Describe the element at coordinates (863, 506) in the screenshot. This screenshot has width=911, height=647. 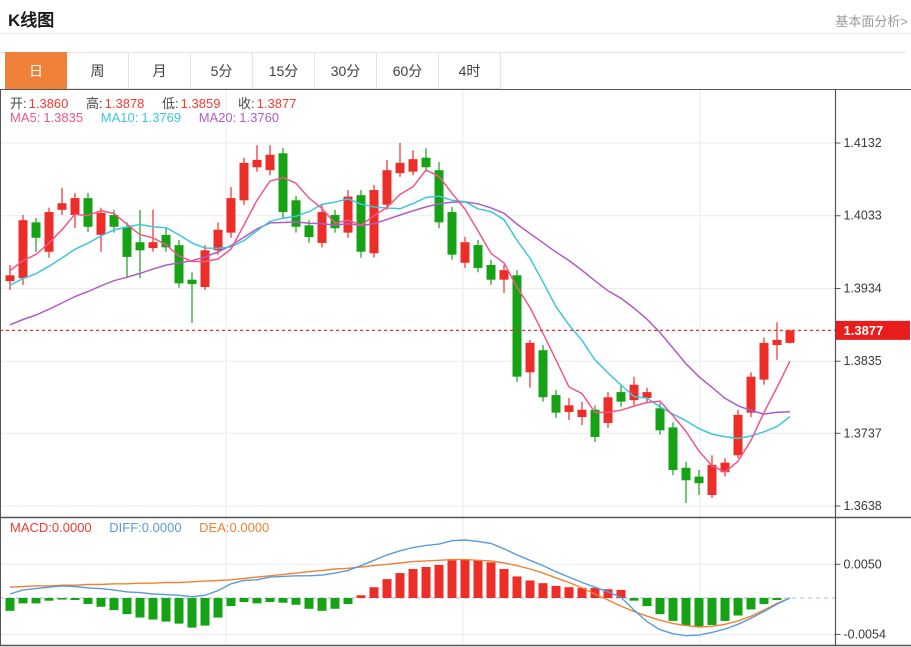
I see `axis-tick-label: 1.3638` at that location.